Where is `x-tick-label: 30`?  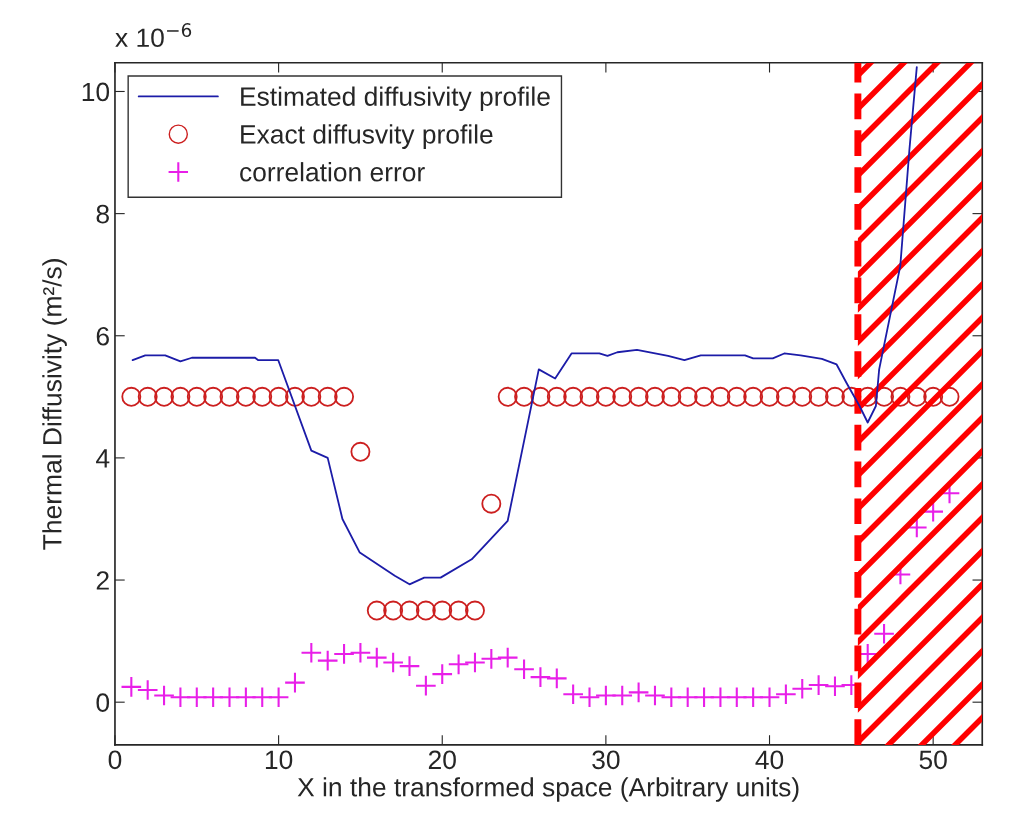 x-tick-label: 30 is located at coordinates (606, 760).